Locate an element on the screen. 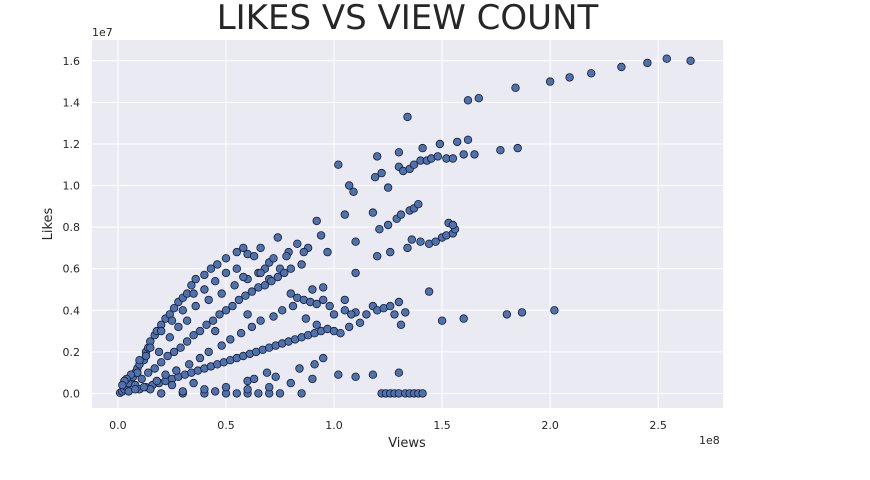 The height and width of the screenshot is (480, 870). y-axis-label: Likes is located at coordinates (48, 223).